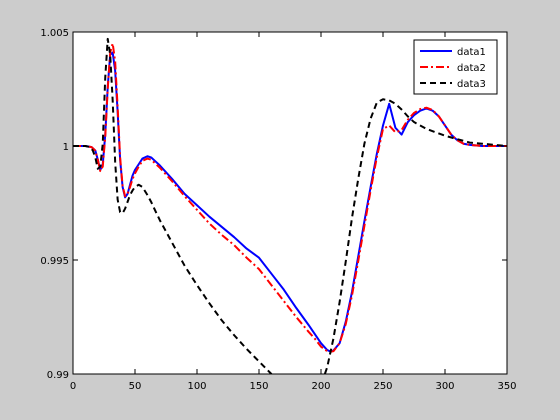 The image size is (560, 420). I want to click on y-tick-label: 0.995, so click(54, 261).